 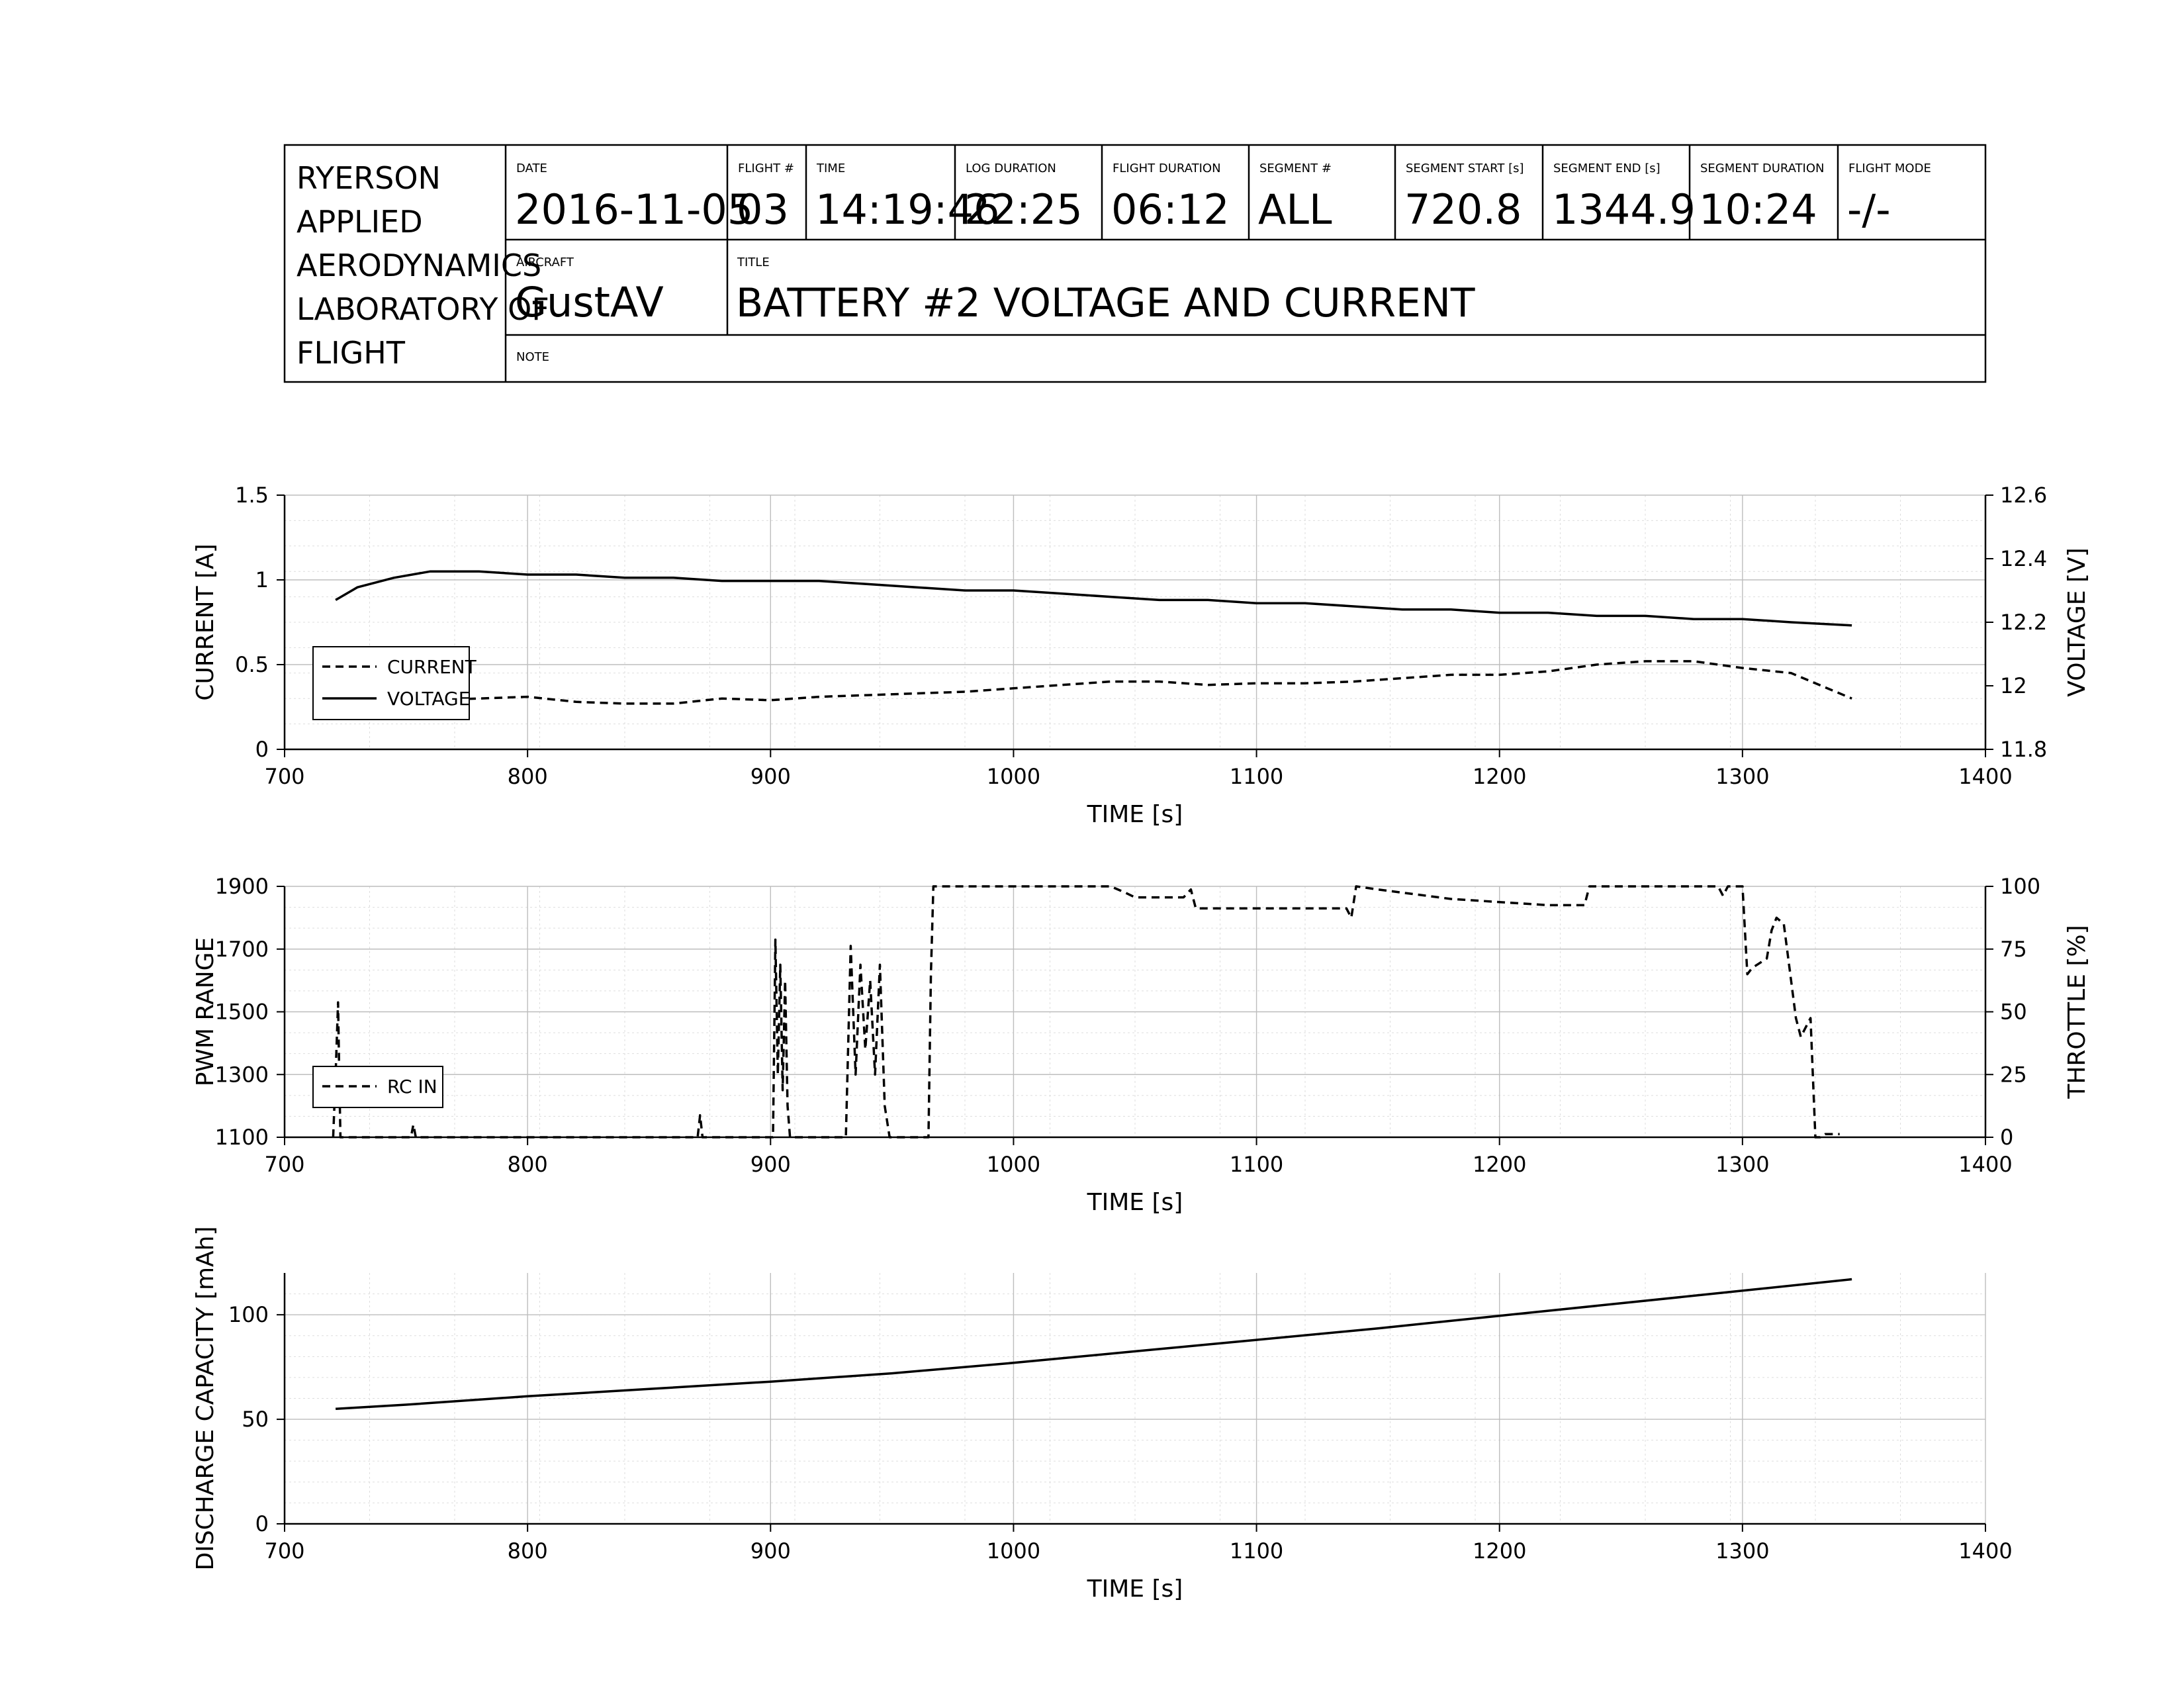 What do you see at coordinates (1295, 168) in the screenshot?
I see `field-label: SEGMENT #` at bounding box center [1295, 168].